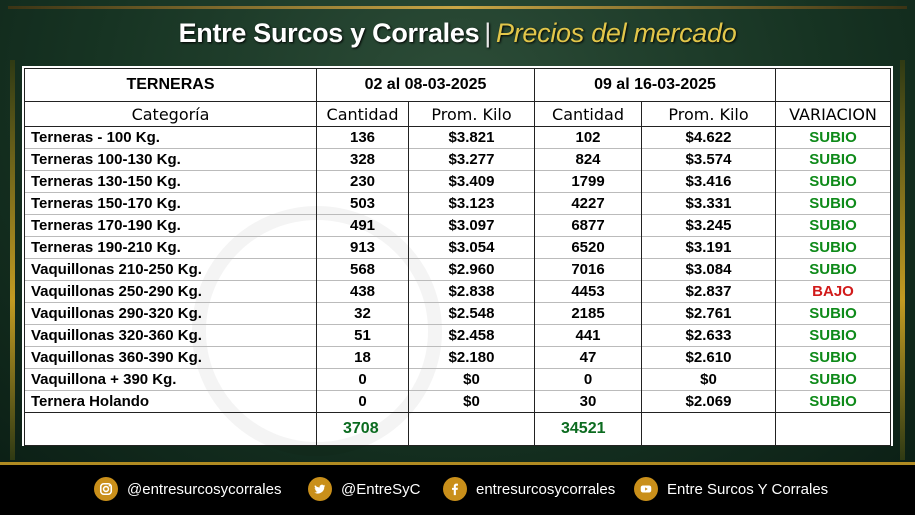  What do you see at coordinates (588, 203) in the screenshot?
I see `quantity-2-cell: 4227` at bounding box center [588, 203].